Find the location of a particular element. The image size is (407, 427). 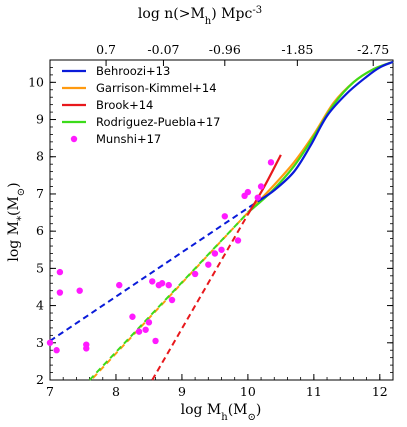

top-tick-label: -0.96 is located at coordinates (225, 49).